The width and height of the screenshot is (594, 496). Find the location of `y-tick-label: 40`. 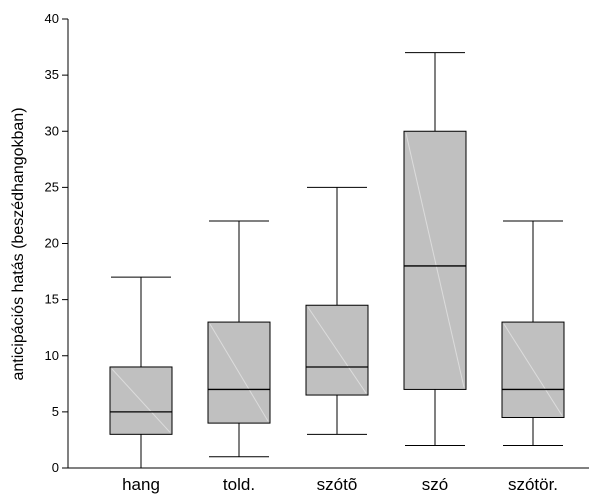

y-tick-label: 40 is located at coordinates (52, 18).